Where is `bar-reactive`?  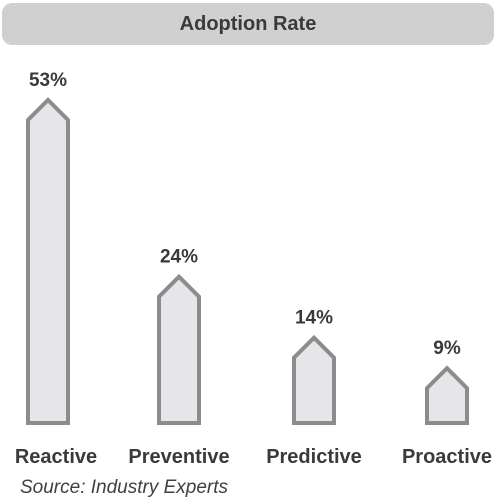
bar-reactive is located at coordinates (48, 261).